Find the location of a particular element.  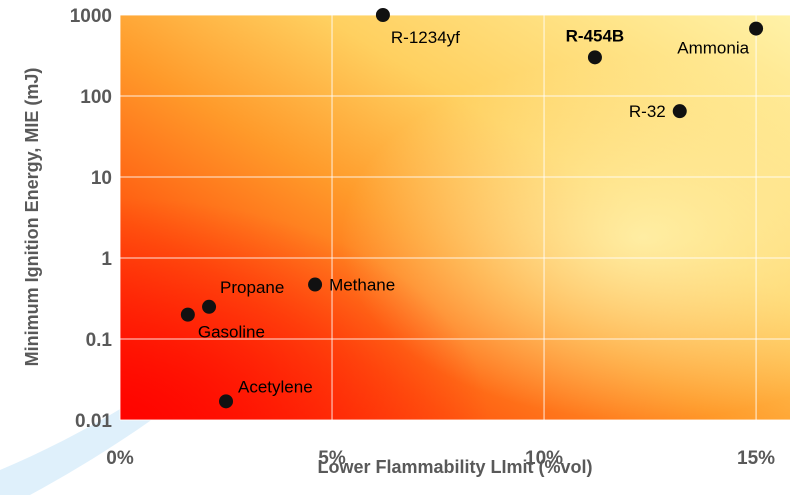

data-point-label: R-32 is located at coordinates (647, 111).